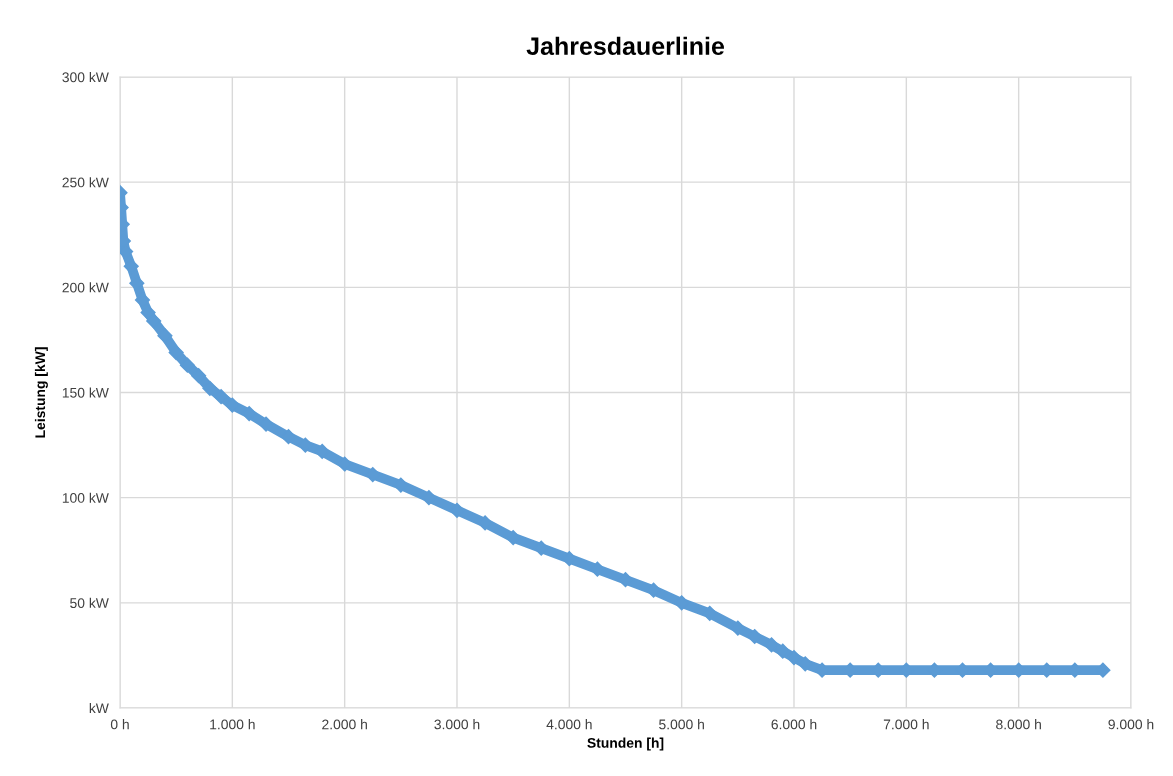  Describe the element at coordinates (232, 724) in the screenshot. I see `x-tick-label: 1.000 h` at that location.